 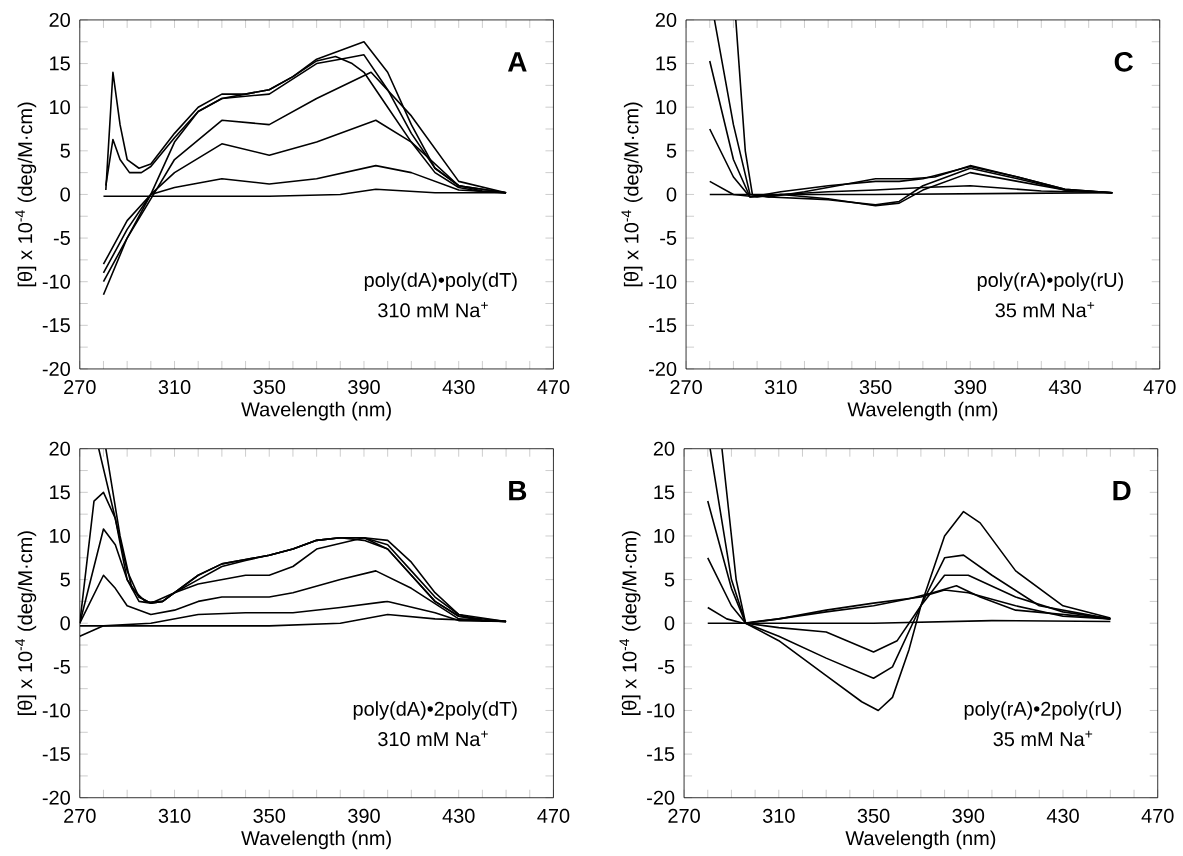 What do you see at coordinates (1123, 61) in the screenshot?
I see `annotation: C` at bounding box center [1123, 61].